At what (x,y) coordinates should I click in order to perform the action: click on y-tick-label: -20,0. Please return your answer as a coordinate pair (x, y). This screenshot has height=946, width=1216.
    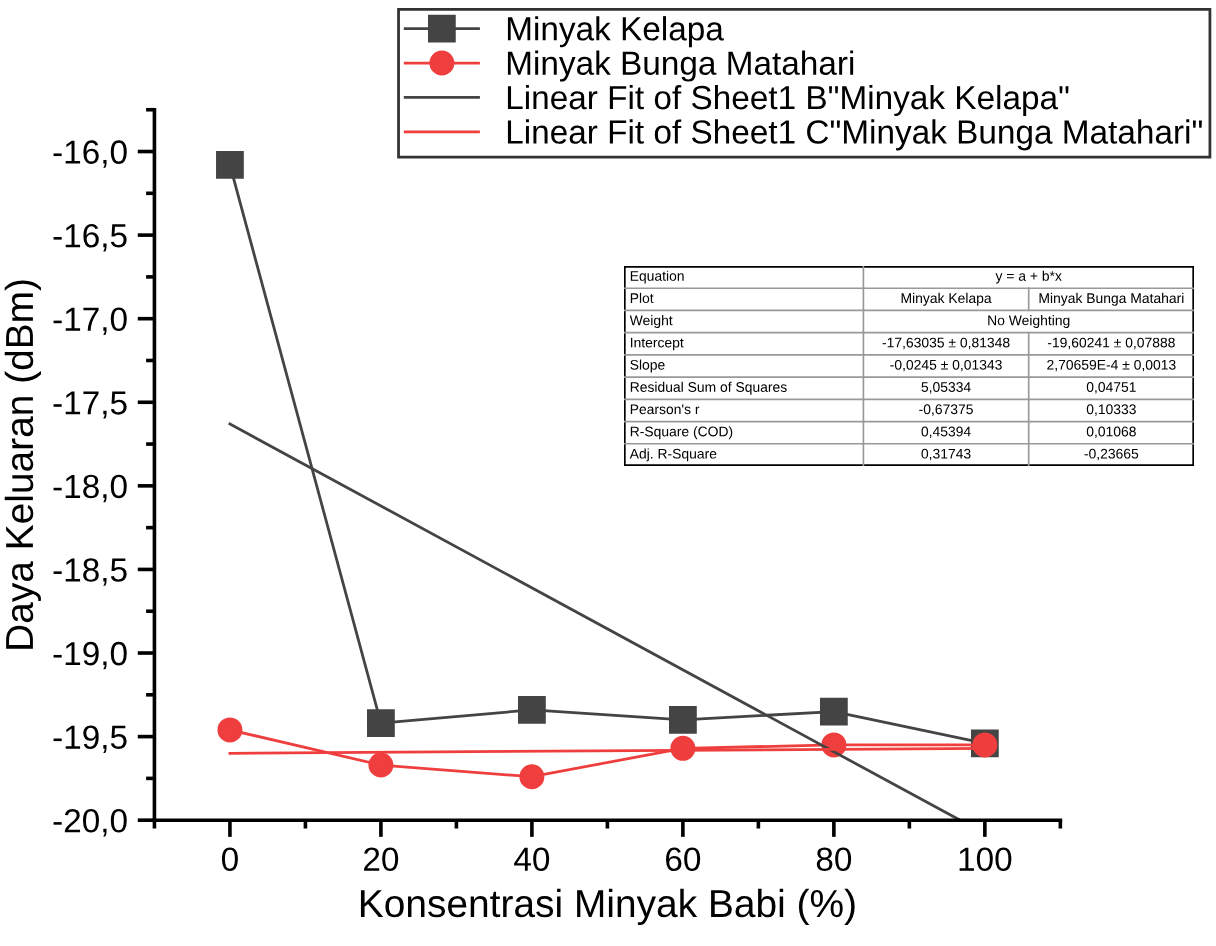
    Looking at the image, I should click on (90, 822).